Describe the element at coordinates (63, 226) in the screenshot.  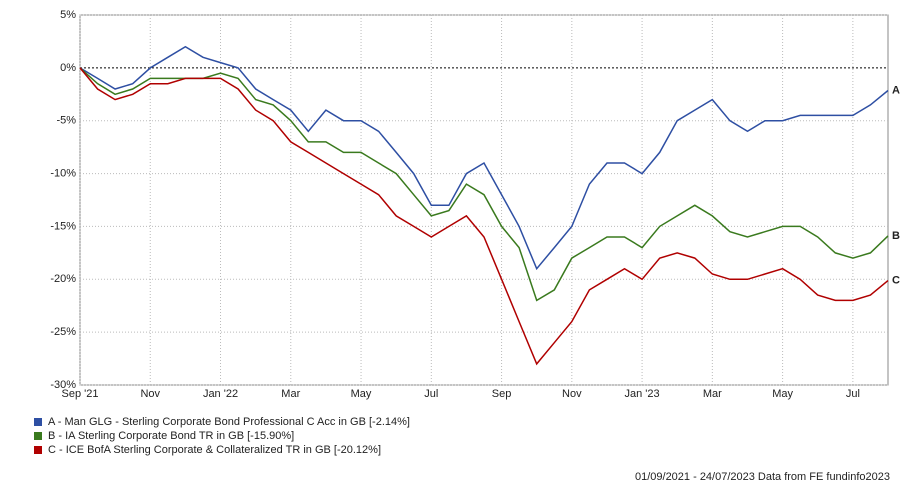
I see `y-tick-label: -15%` at that location.